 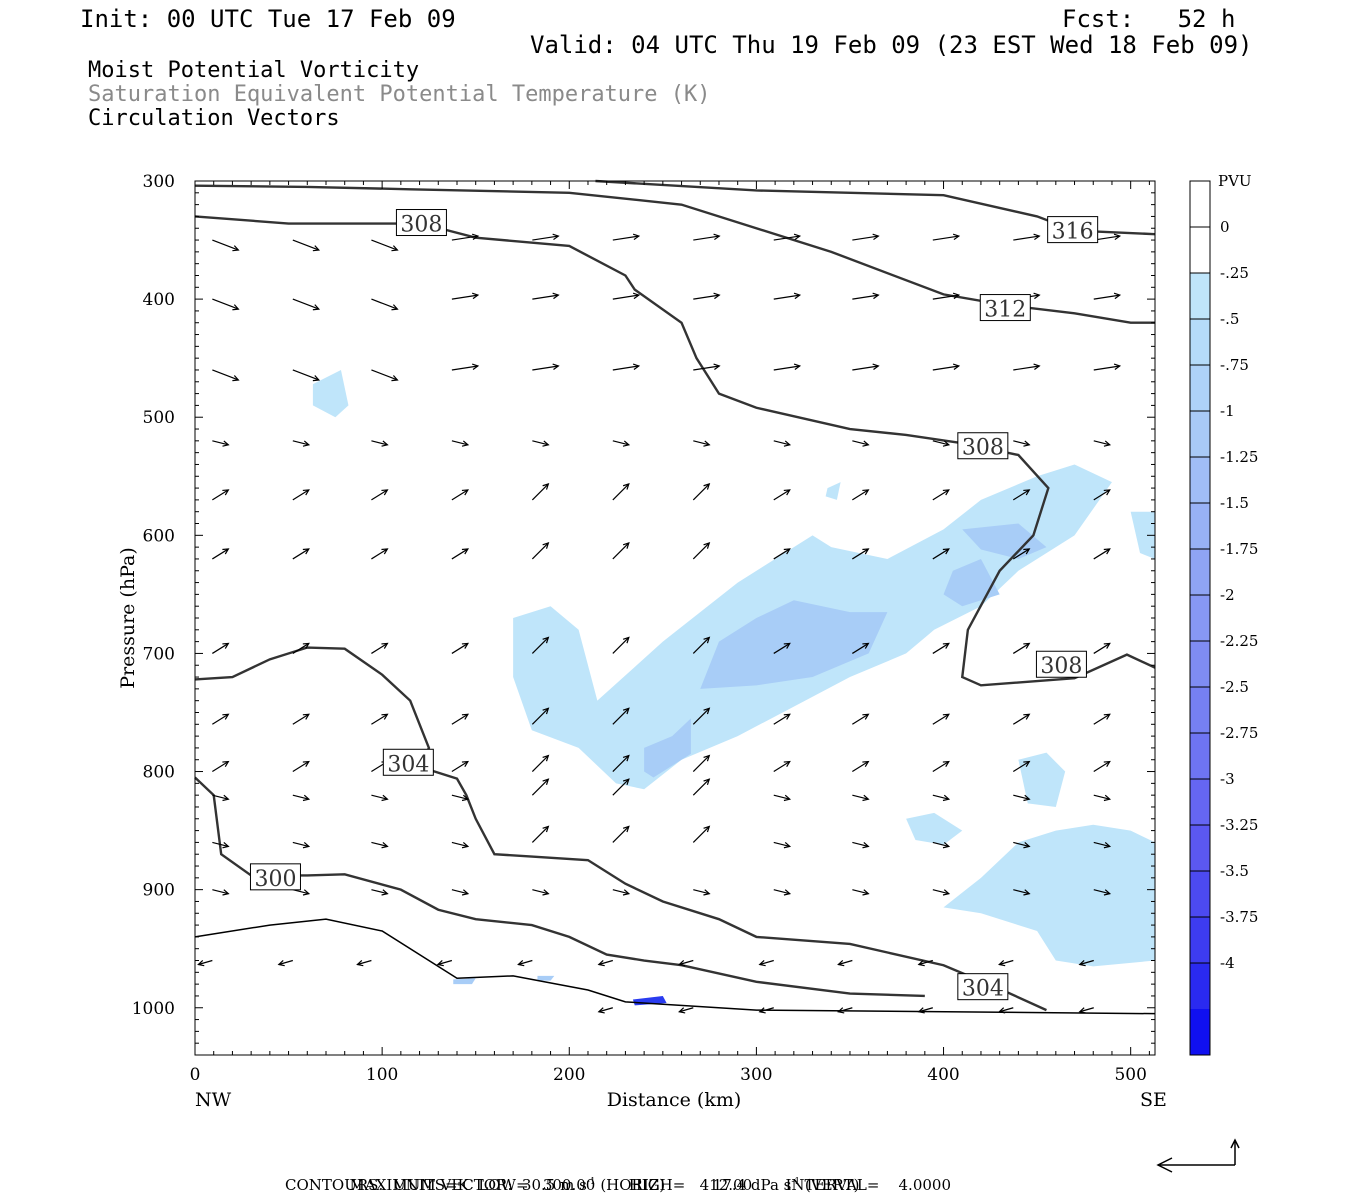 I want to click on x-tick-label: 100, so click(x=382, y=1075).